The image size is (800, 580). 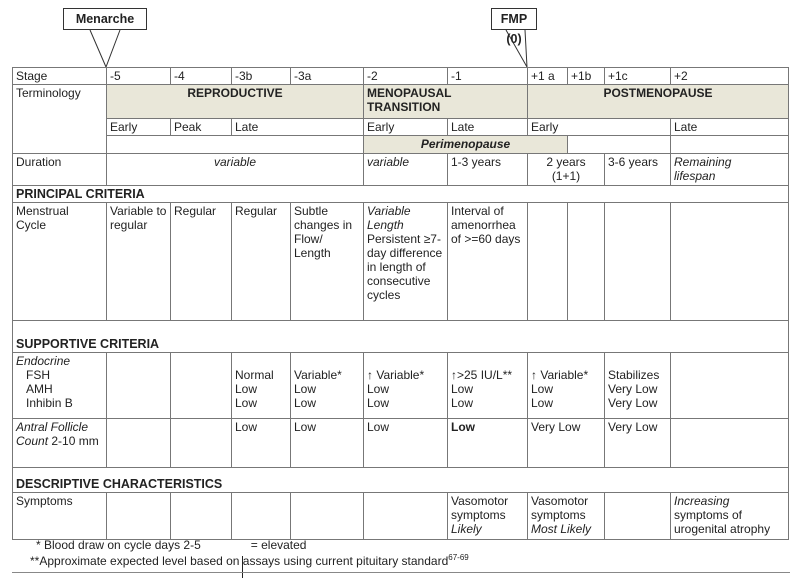 I want to click on italic-text: Likely, so click(x=466, y=529).